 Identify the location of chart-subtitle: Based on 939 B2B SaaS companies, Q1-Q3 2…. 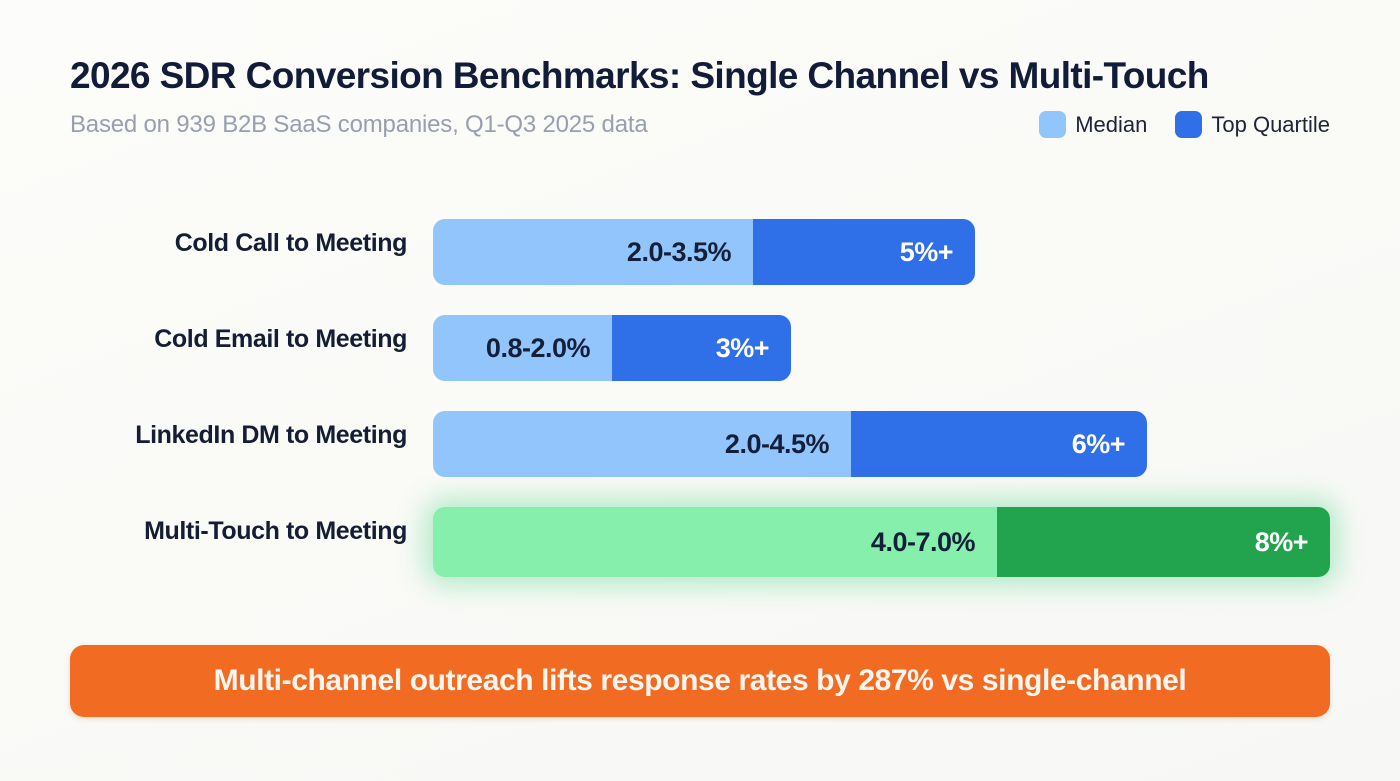
(359, 124).